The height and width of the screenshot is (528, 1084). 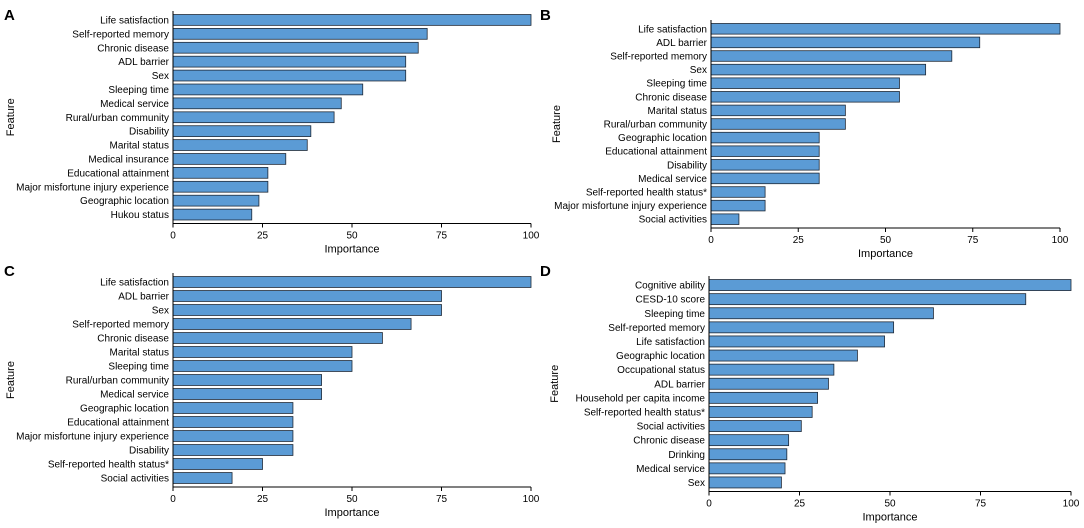 What do you see at coordinates (351, 513) in the screenshot?
I see `x-axis-title-c: Importance` at bounding box center [351, 513].